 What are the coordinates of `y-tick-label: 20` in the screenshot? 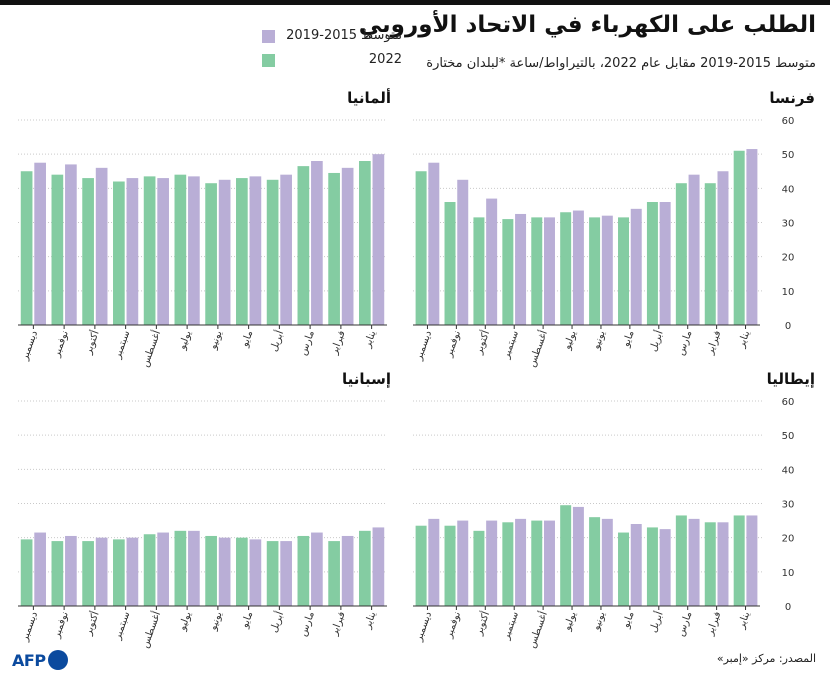 It's located at (788, 258).